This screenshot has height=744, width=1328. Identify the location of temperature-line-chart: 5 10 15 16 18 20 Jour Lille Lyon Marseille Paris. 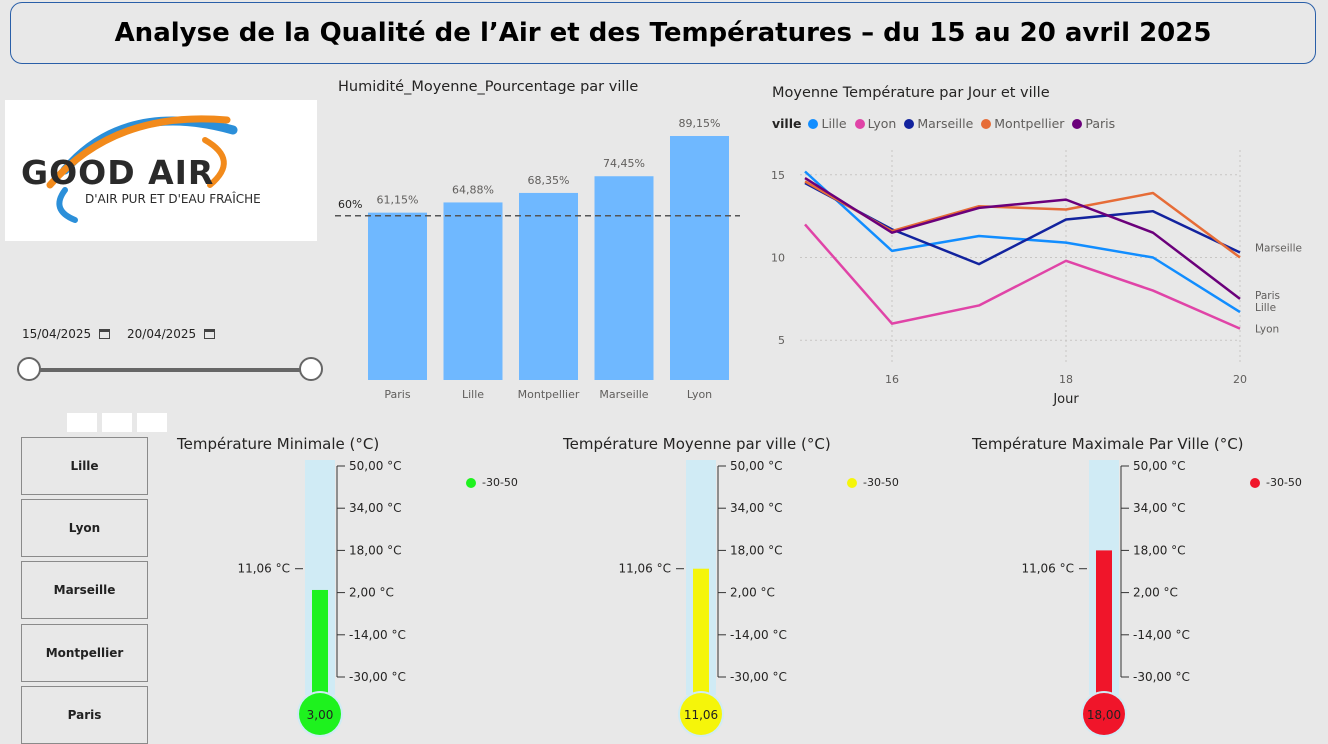
(1036, 278).